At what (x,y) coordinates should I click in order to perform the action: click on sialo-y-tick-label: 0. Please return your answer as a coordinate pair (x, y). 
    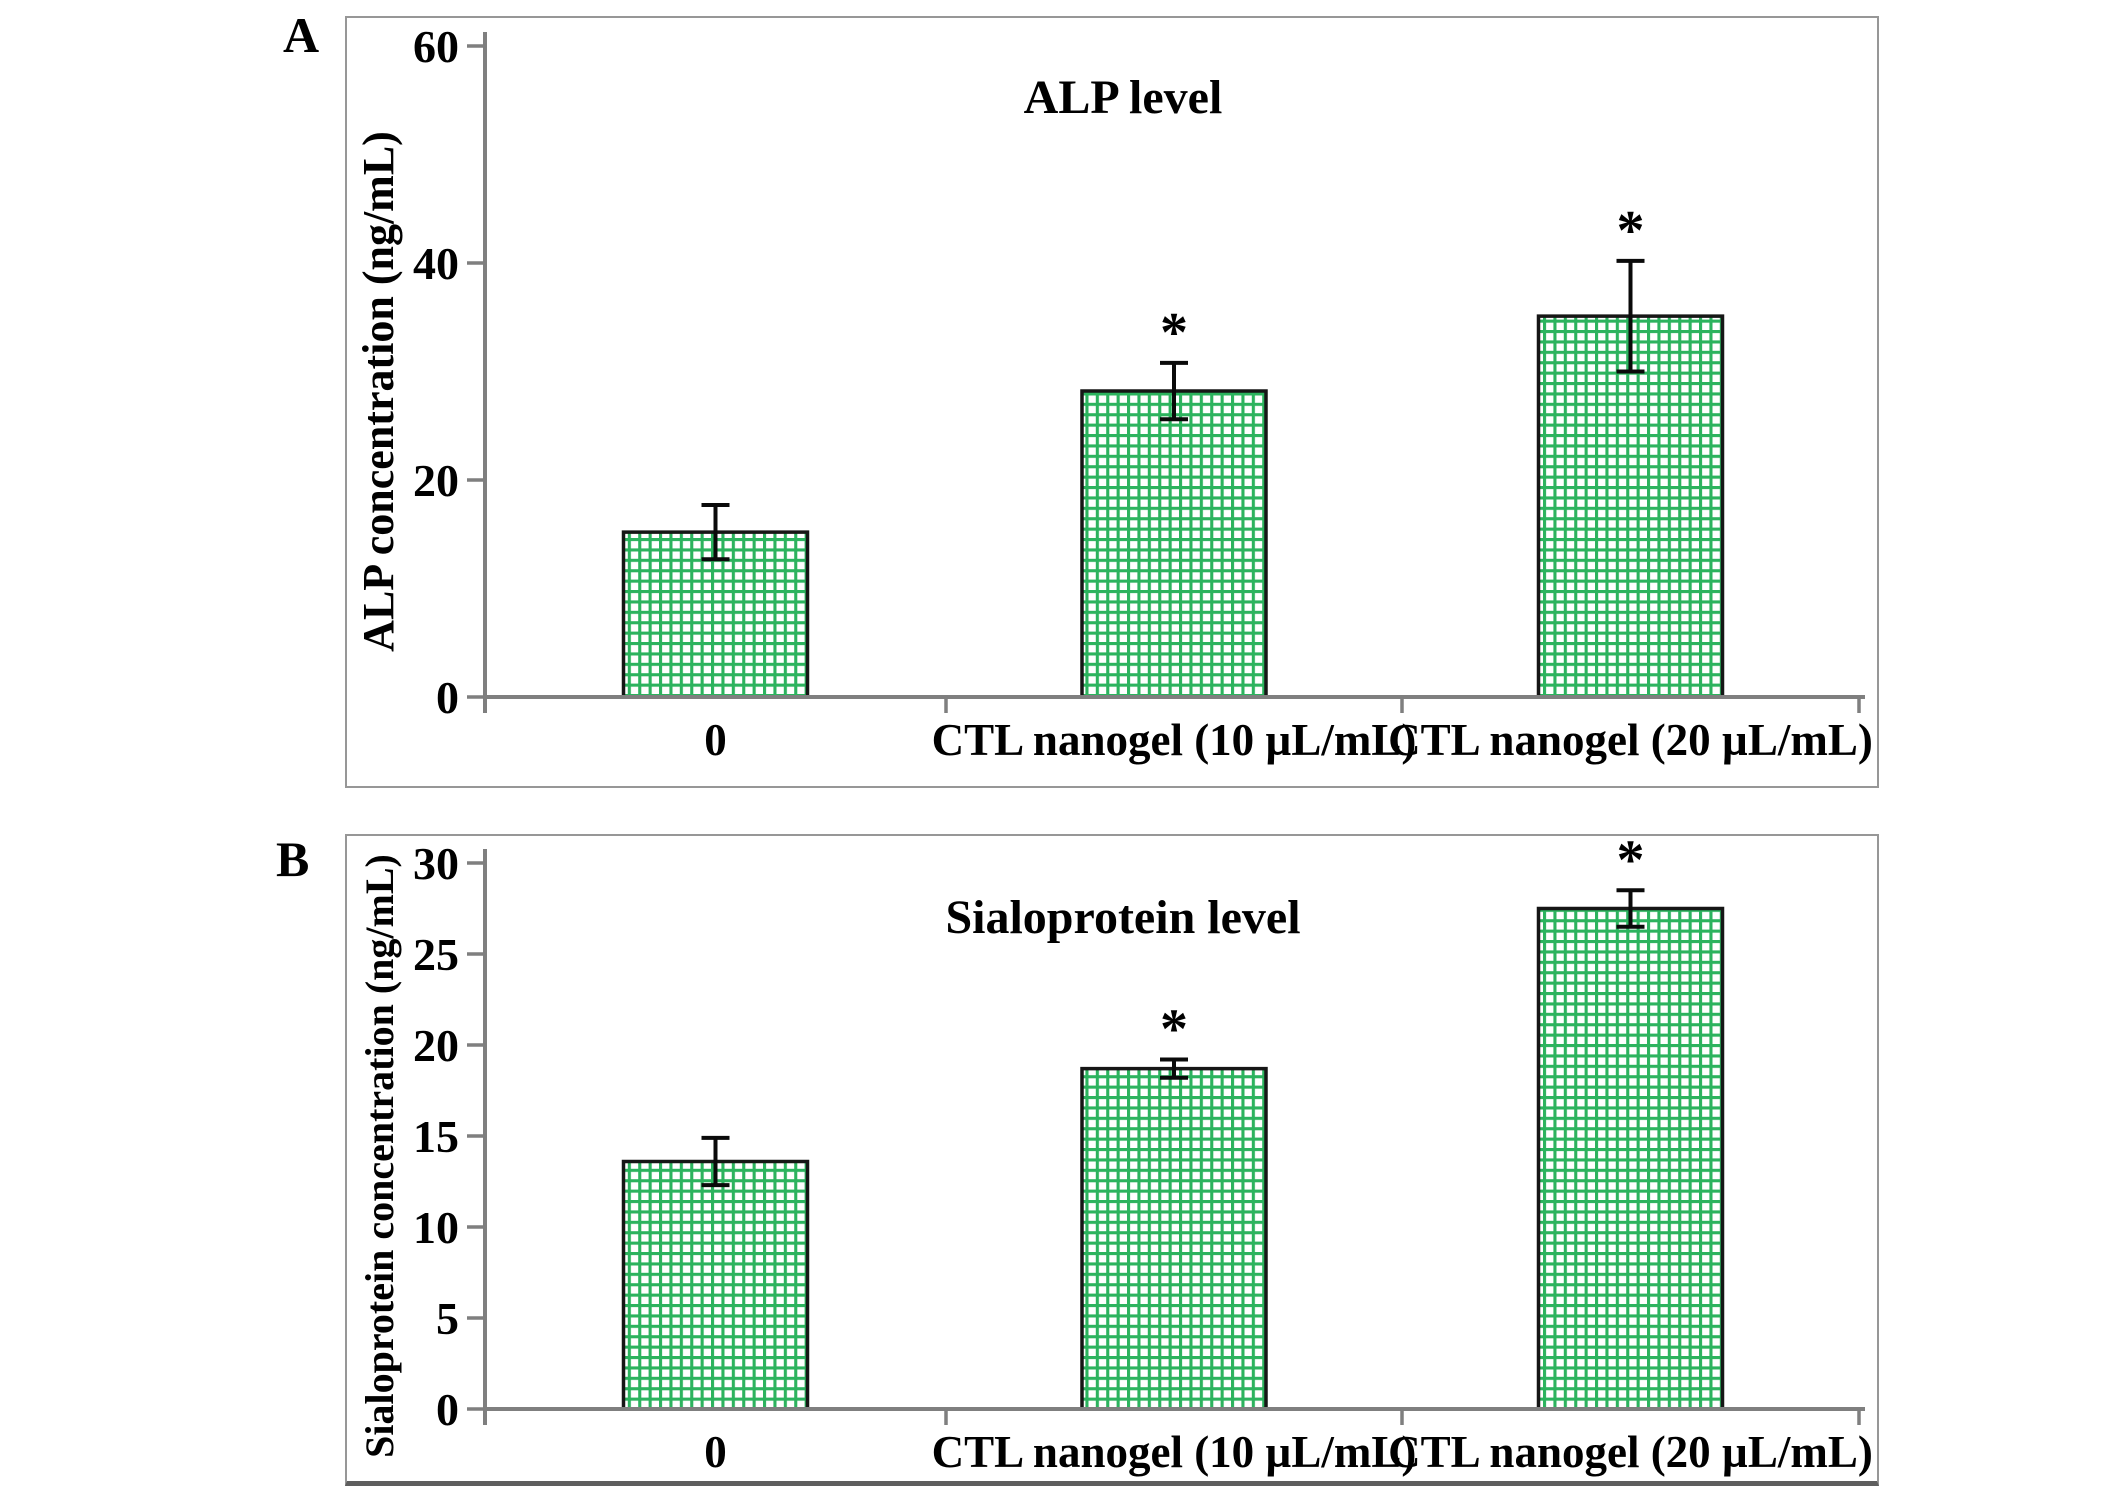
    Looking at the image, I should click on (447, 1409).